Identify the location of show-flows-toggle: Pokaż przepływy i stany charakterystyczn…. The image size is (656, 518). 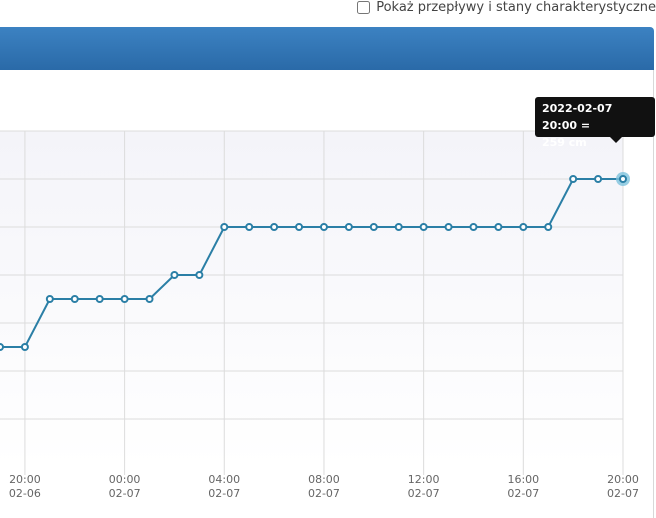
(506, 7).